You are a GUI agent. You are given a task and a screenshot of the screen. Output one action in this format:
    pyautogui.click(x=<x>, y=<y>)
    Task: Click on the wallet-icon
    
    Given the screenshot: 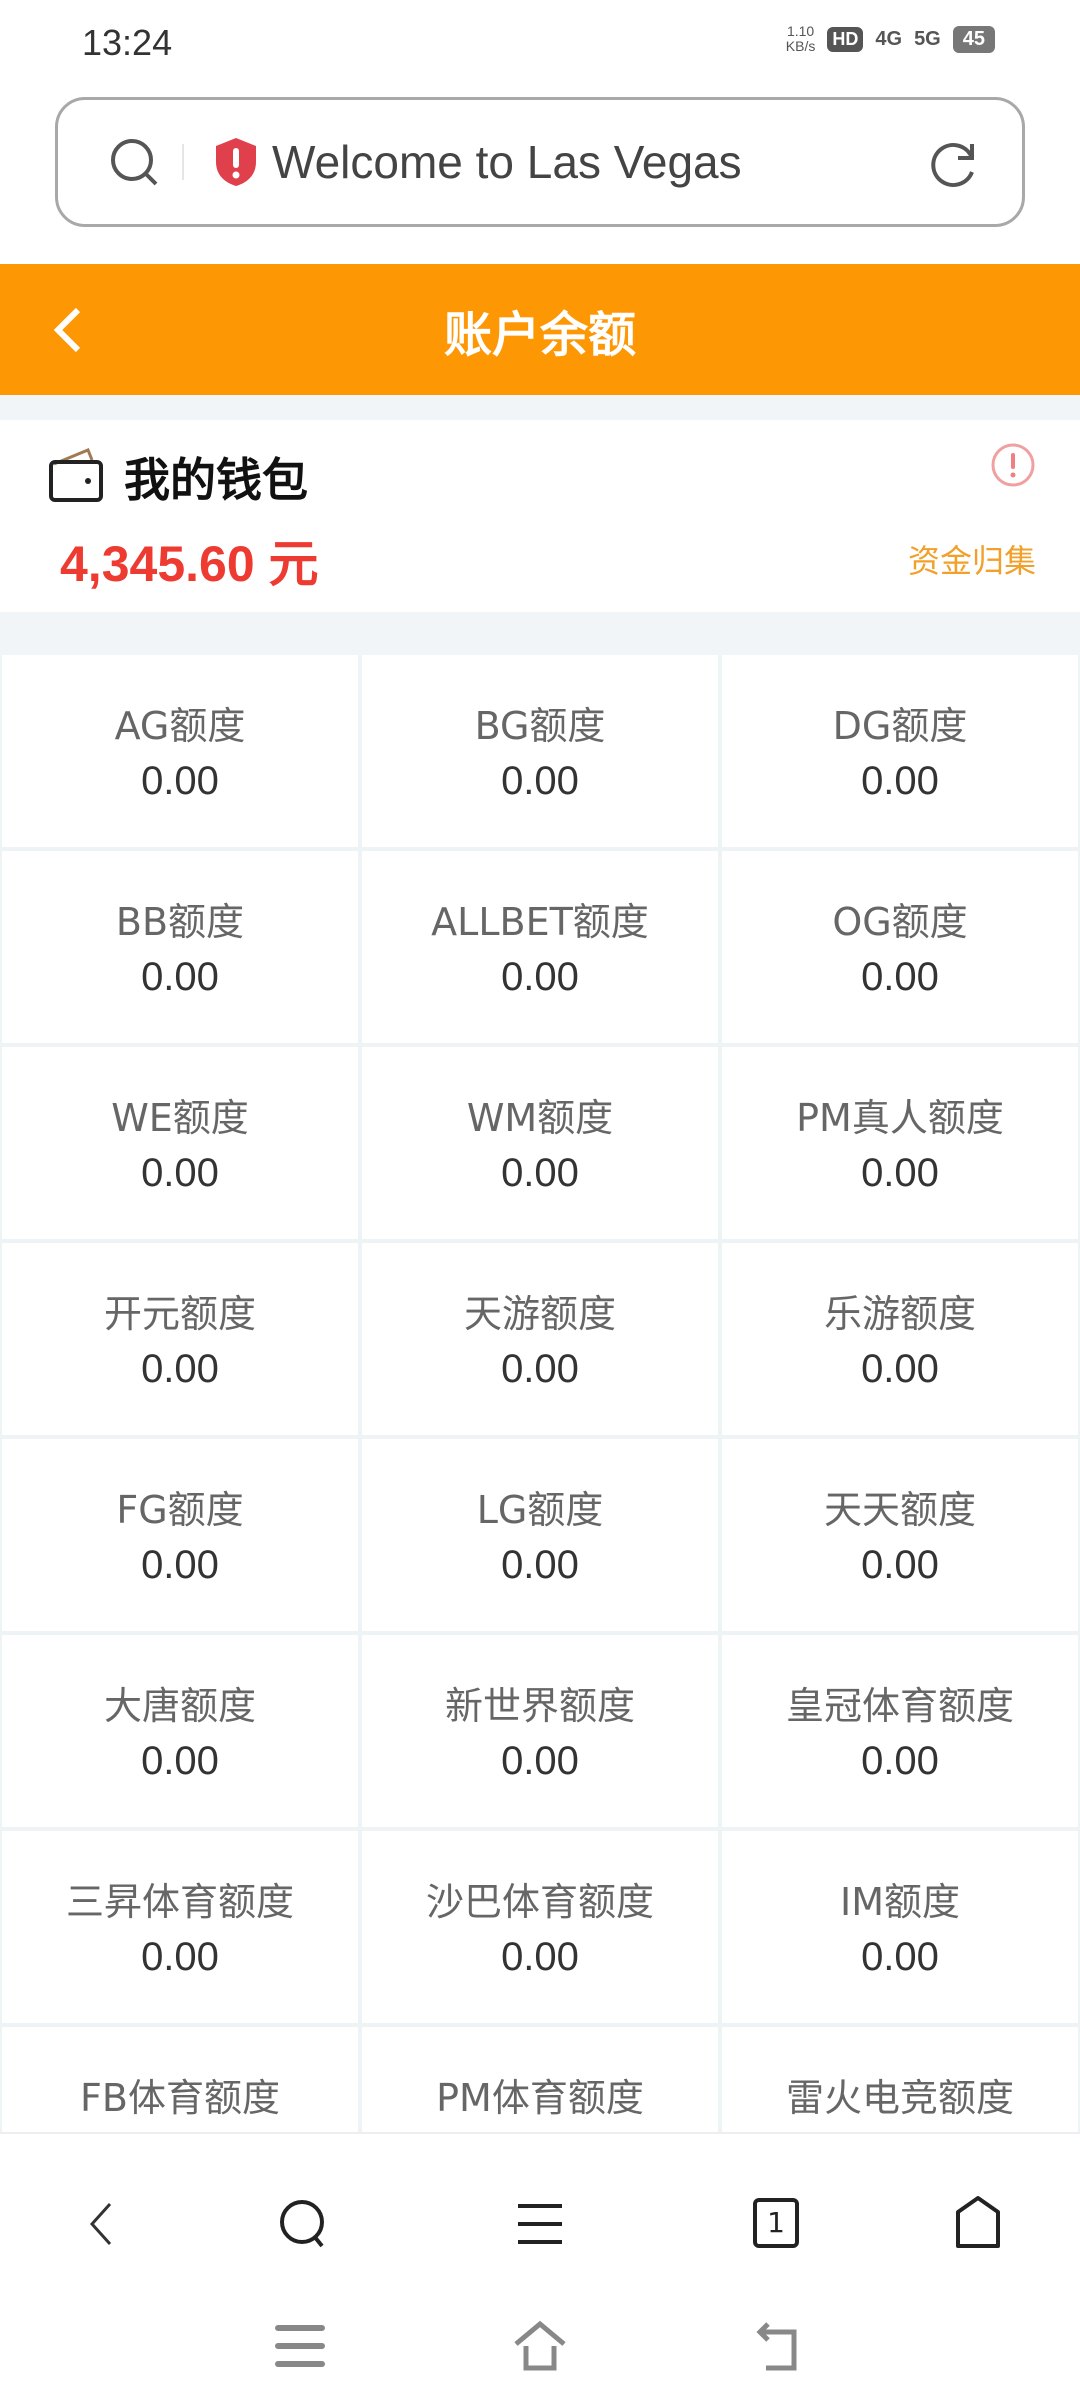 What is the action you would take?
    pyautogui.click(x=76, y=475)
    